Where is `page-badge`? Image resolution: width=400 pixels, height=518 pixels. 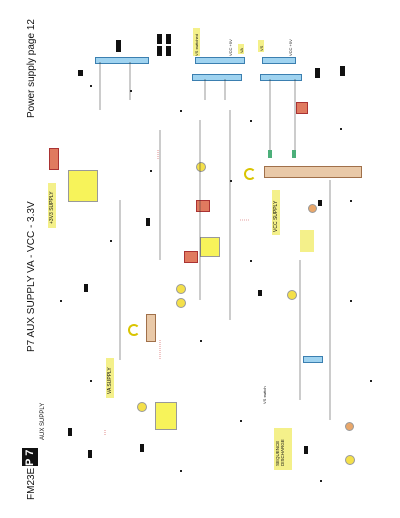 page-badge is located at coordinates (30, 457).